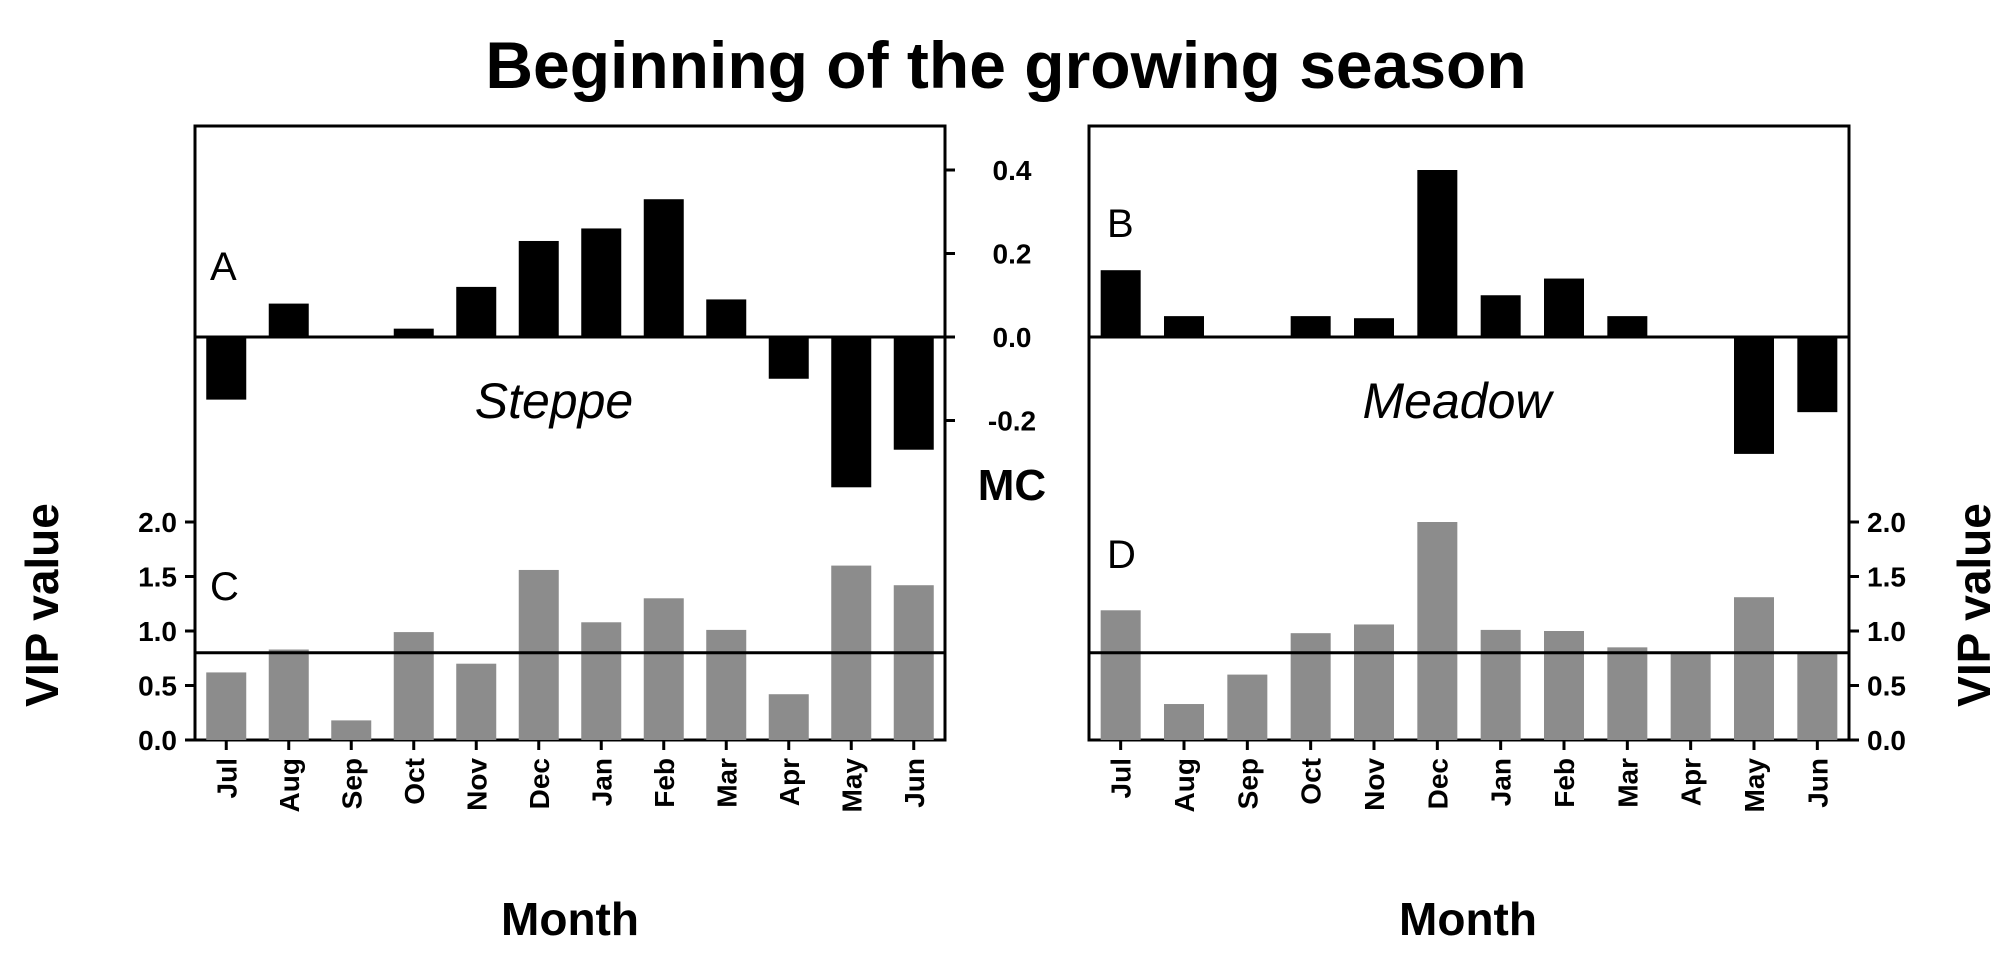 Image resolution: width=2013 pixels, height=960 pixels. Describe the element at coordinates (414, 781) in the screenshot. I see `left-month-label-oct: Oct` at that location.